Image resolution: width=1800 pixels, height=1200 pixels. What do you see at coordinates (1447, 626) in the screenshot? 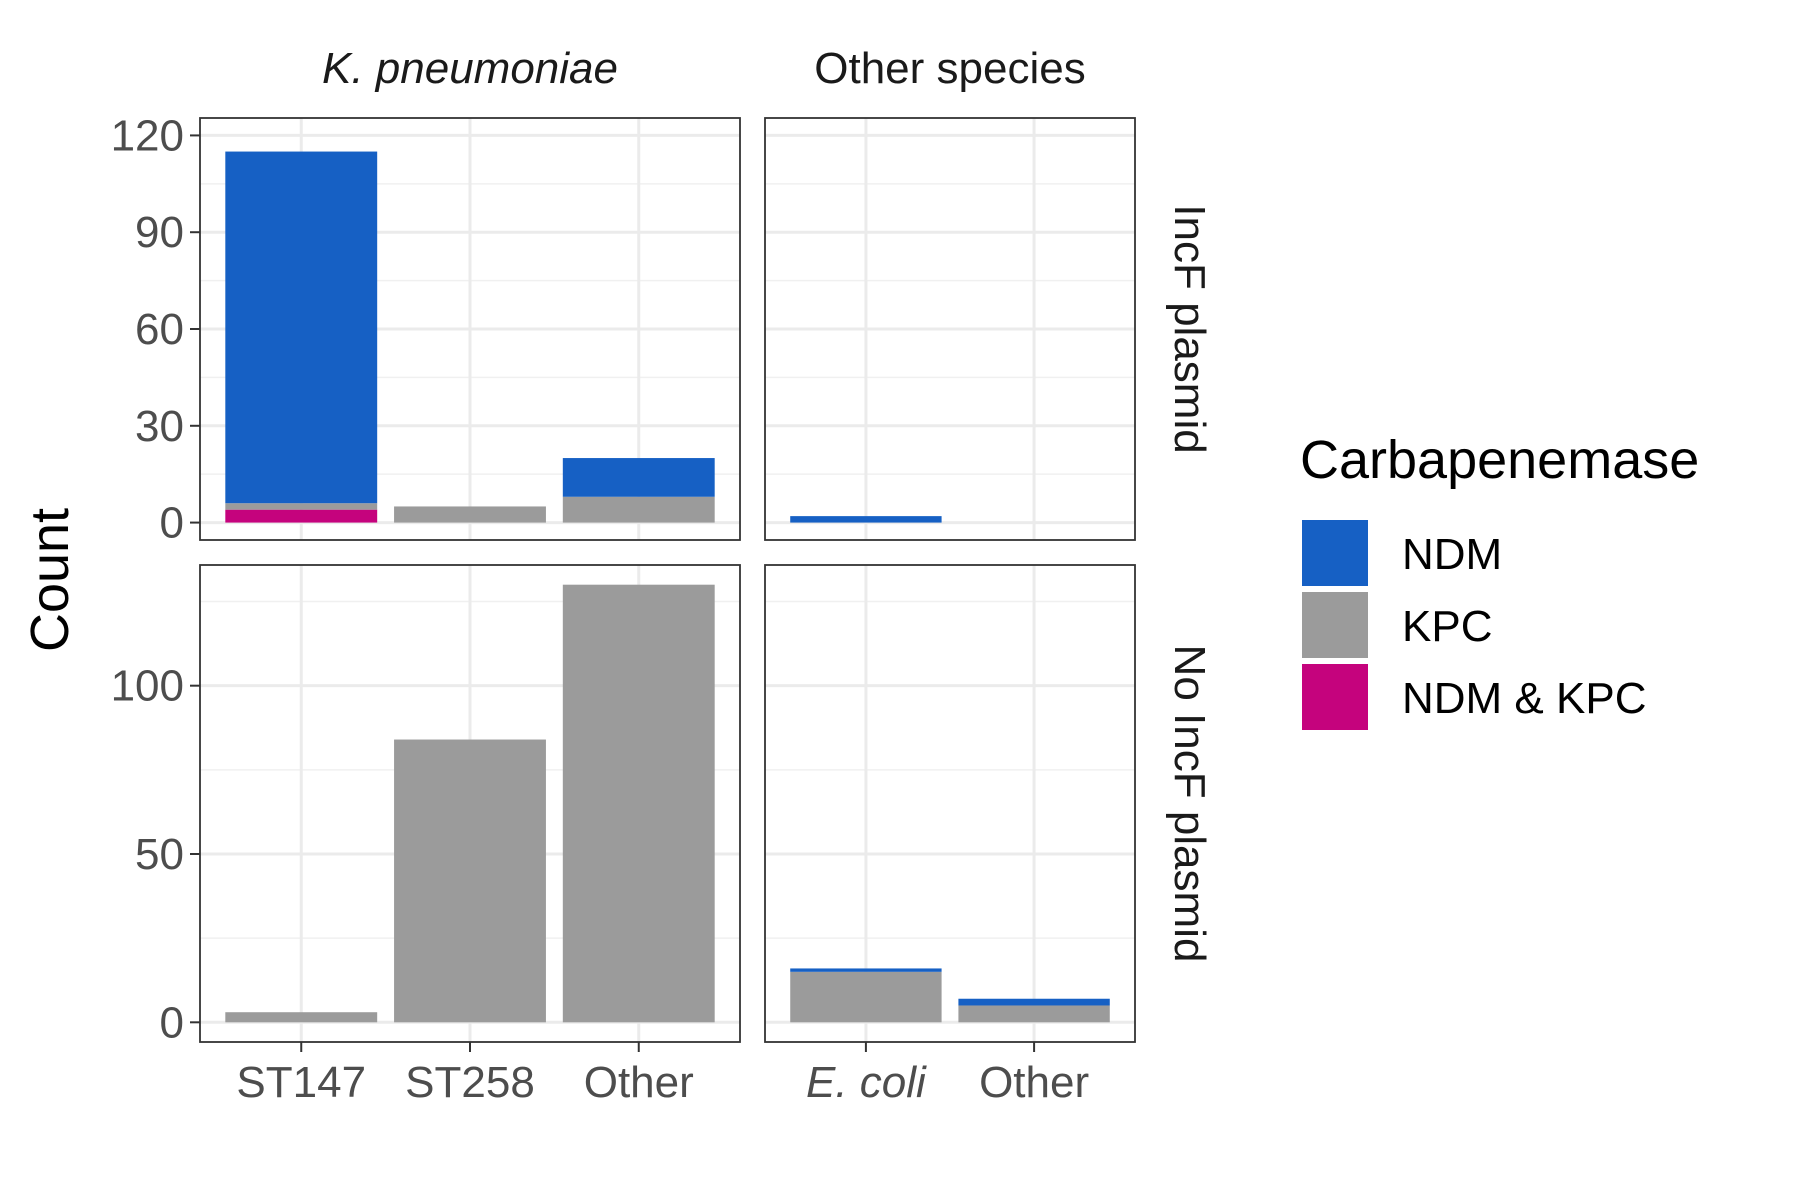
I see `legend-label: KPC` at bounding box center [1447, 626].